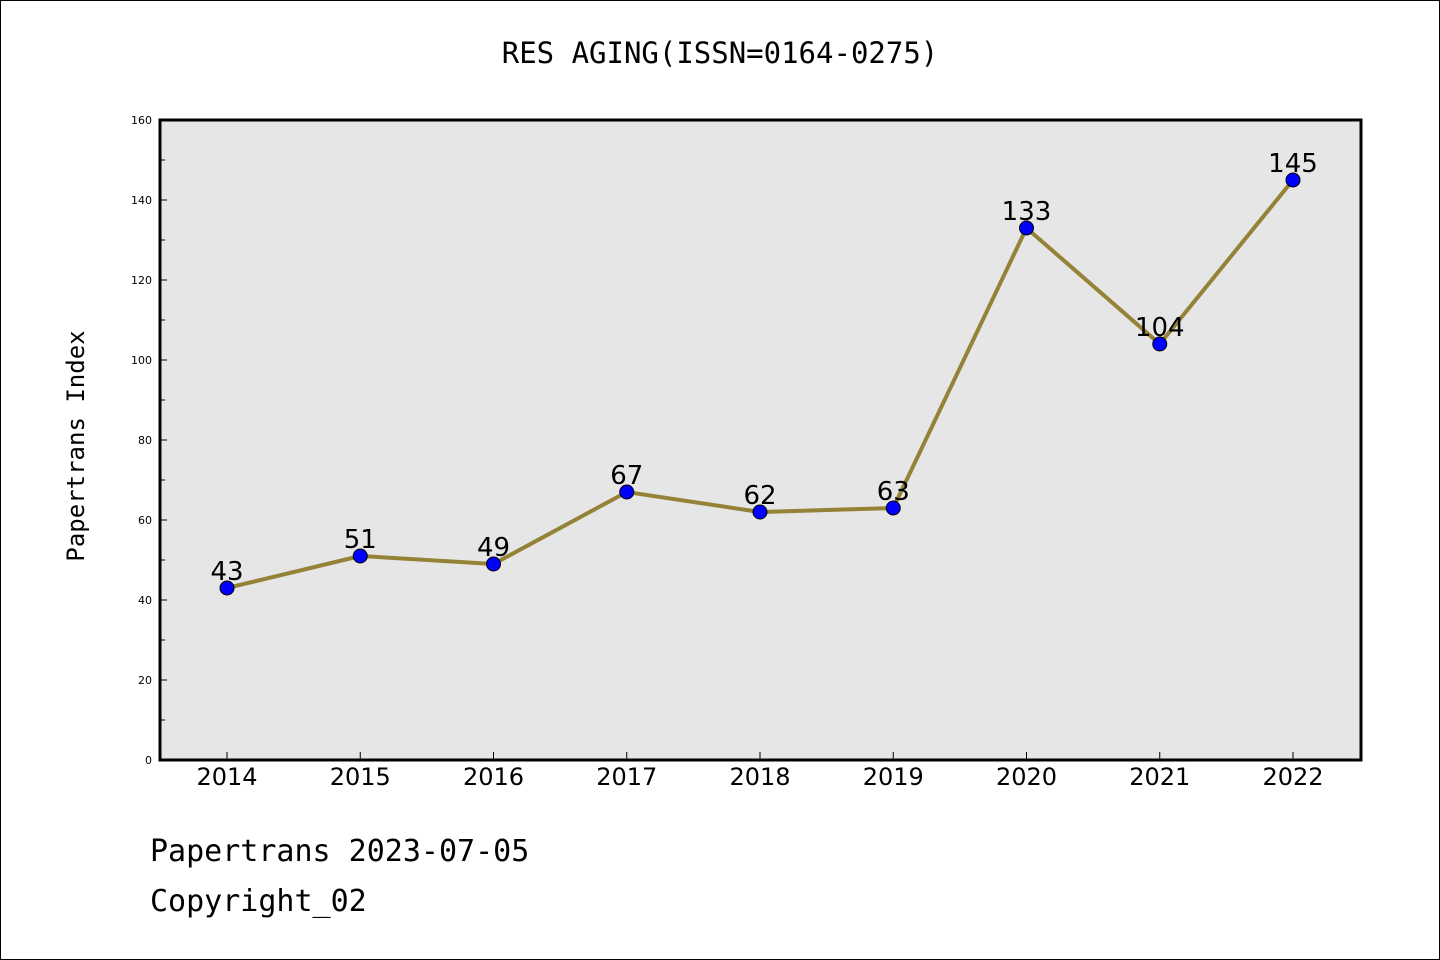  I want to click on y-axis: 0 20 40 60 80 100 120 140 160, so click(149, 440).